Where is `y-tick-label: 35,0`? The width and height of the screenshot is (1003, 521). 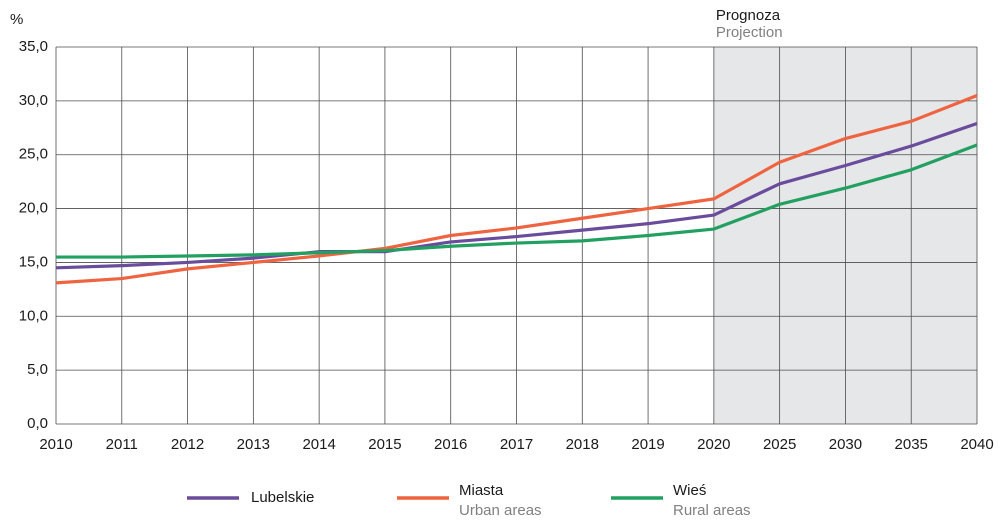
y-tick-label: 35,0 is located at coordinates (33, 46).